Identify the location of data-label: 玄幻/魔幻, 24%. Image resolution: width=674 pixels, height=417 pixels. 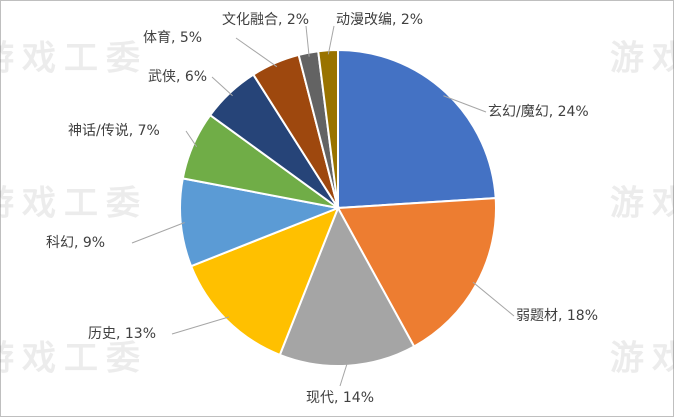
(538, 111).